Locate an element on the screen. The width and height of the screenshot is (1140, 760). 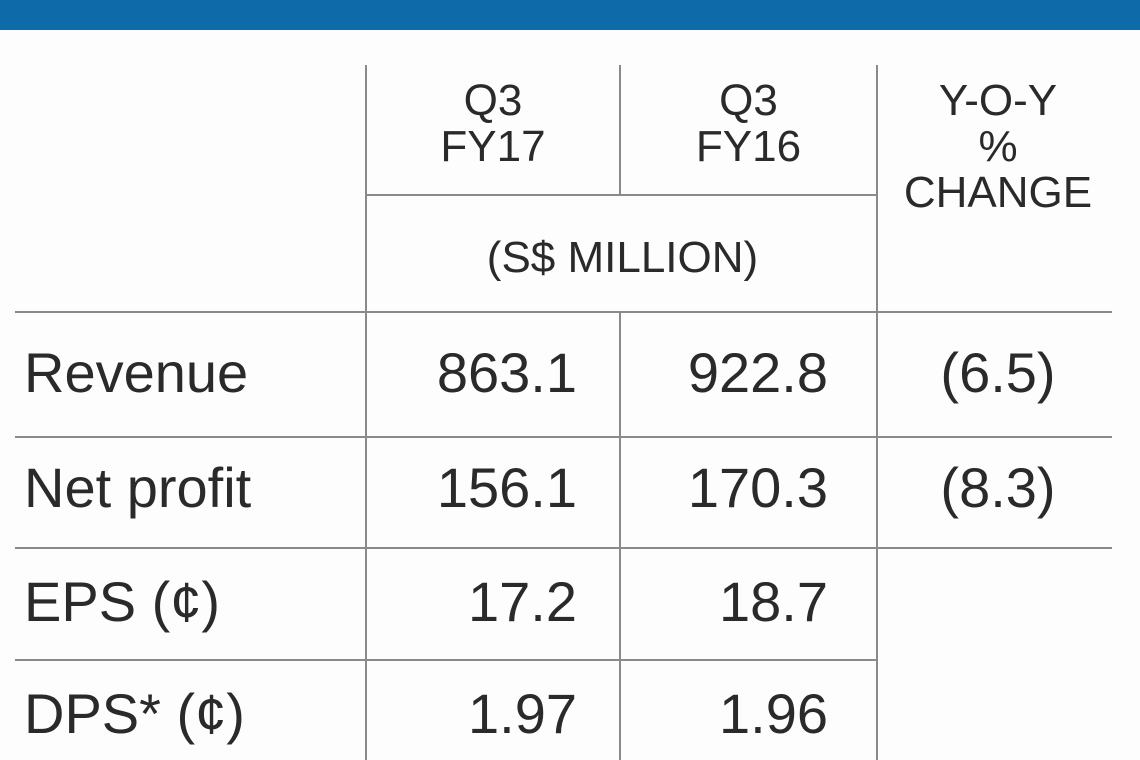
header-line: % is located at coordinates (998, 146).